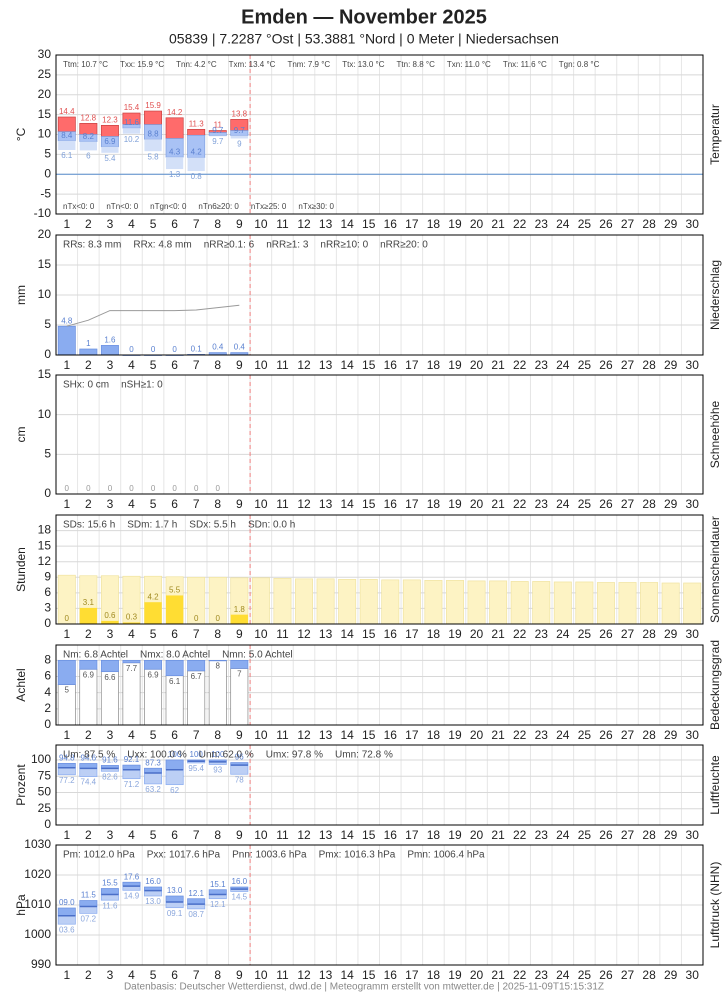 Image resolution: width=728 pixels, height=995 pixels. I want to click on x-tick-label: 25, so click(585, 224).